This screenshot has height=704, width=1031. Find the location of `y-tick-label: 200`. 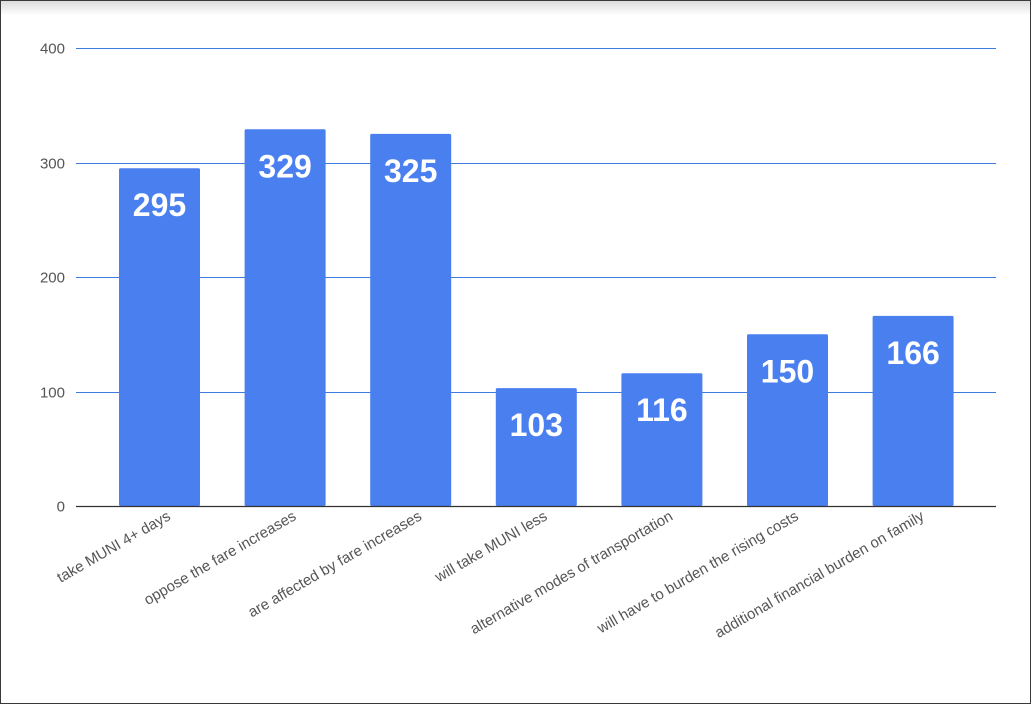

y-tick-label: 200 is located at coordinates (52, 278).